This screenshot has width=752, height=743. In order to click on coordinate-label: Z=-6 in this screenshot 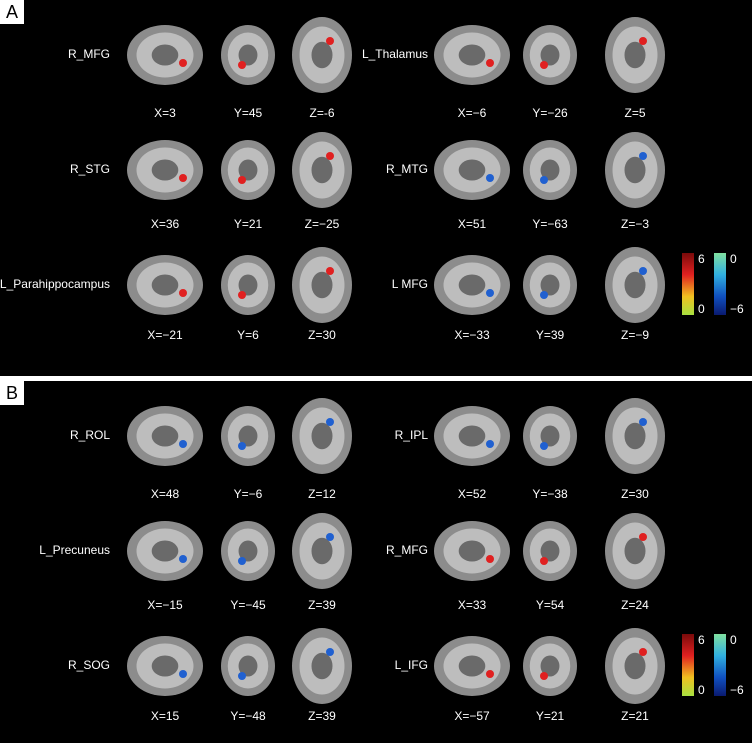, I will do `click(321, 113)`.